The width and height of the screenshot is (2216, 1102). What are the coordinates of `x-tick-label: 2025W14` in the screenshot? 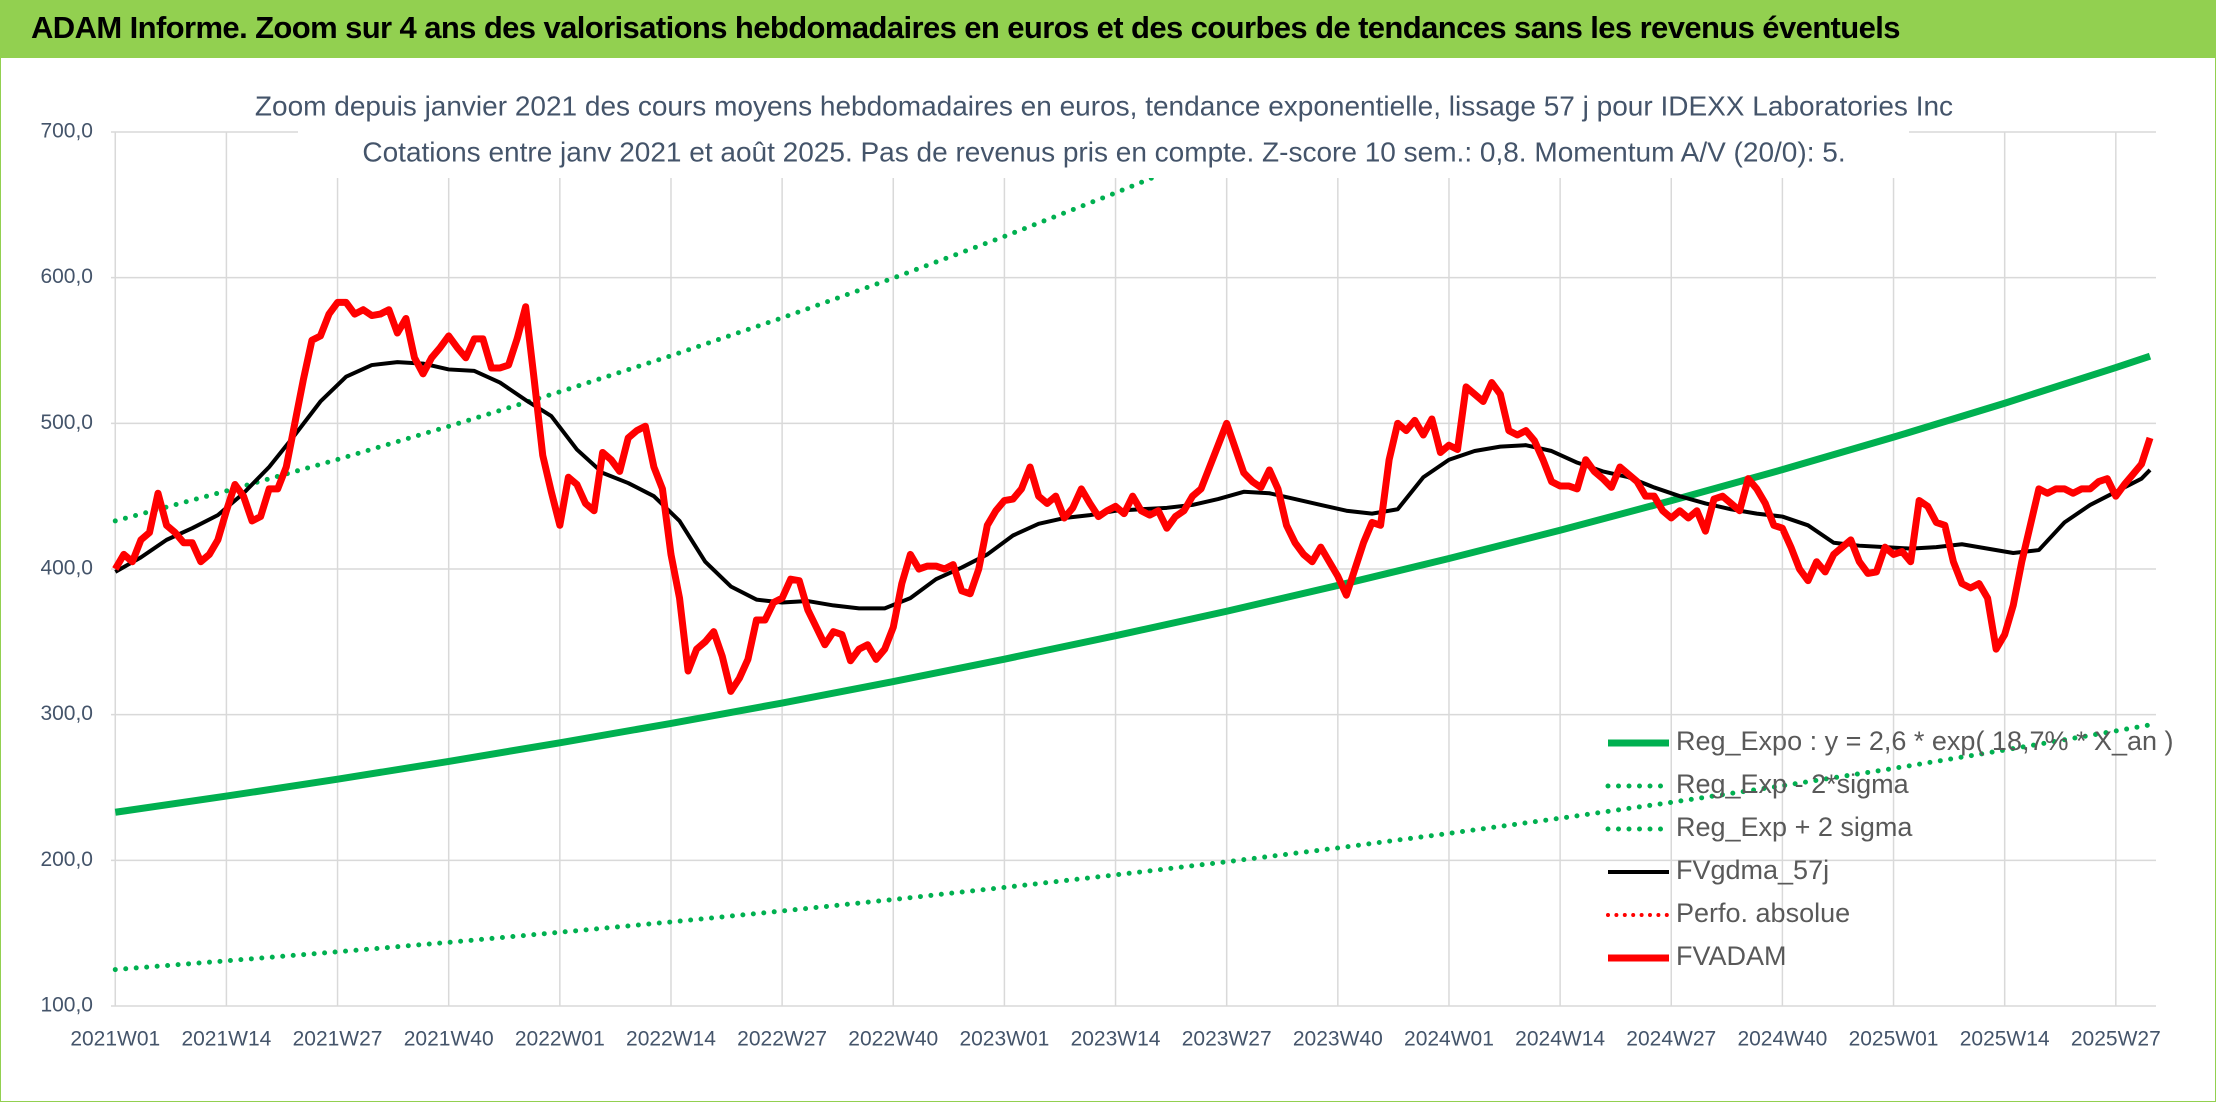 It's located at (2005, 1039).